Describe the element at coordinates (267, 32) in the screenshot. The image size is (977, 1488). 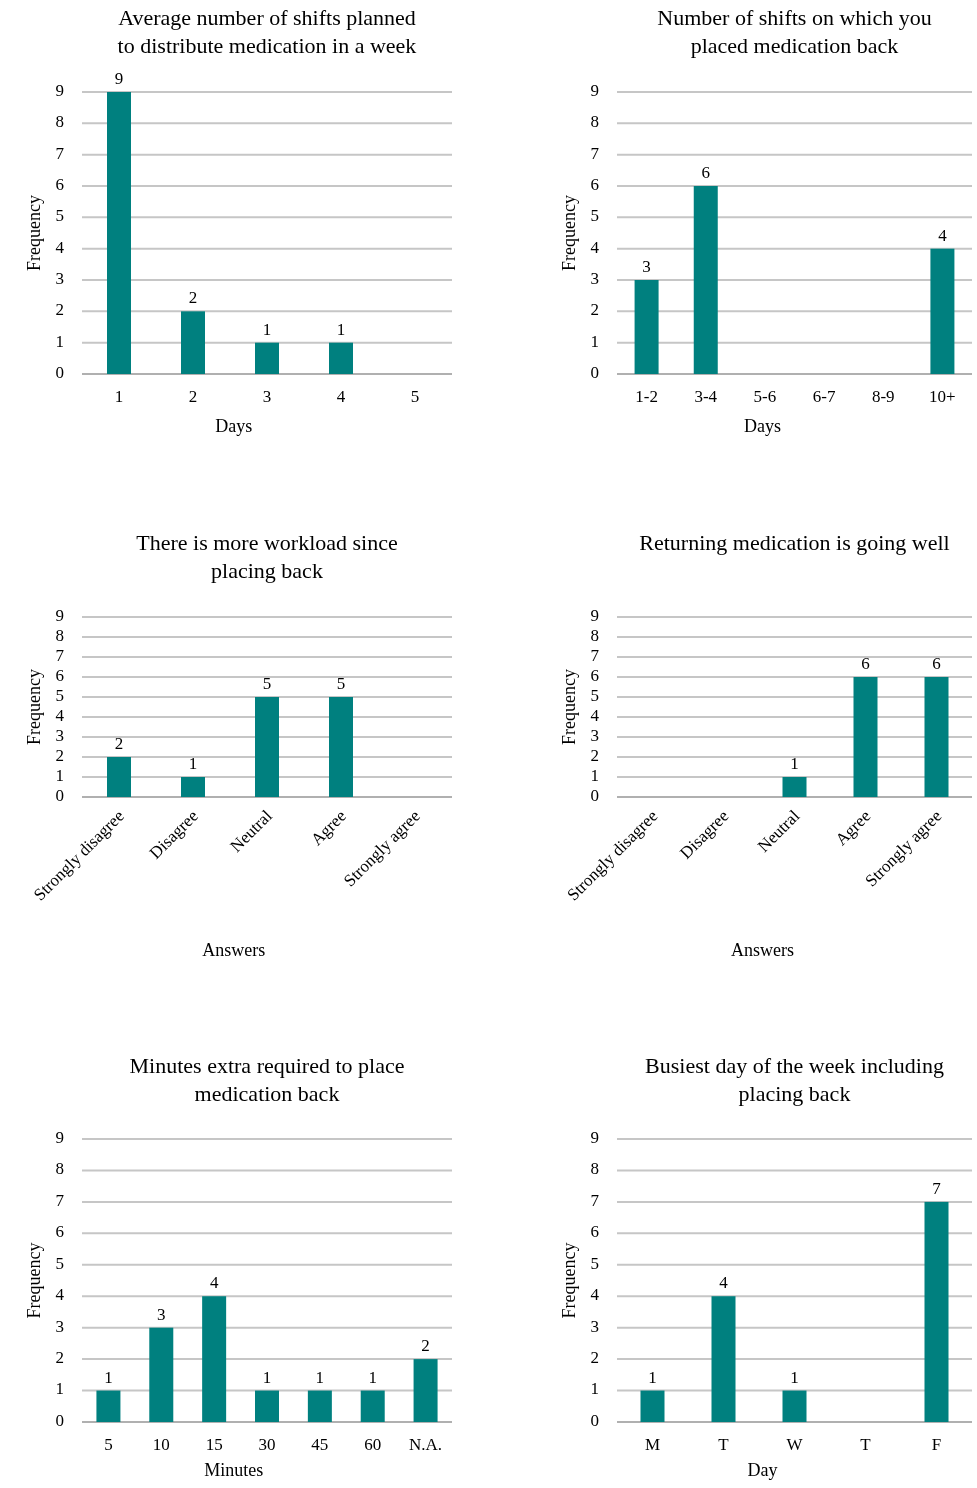
I see `chart-title: Average number of shifts planned to distribute medication in a week` at that location.